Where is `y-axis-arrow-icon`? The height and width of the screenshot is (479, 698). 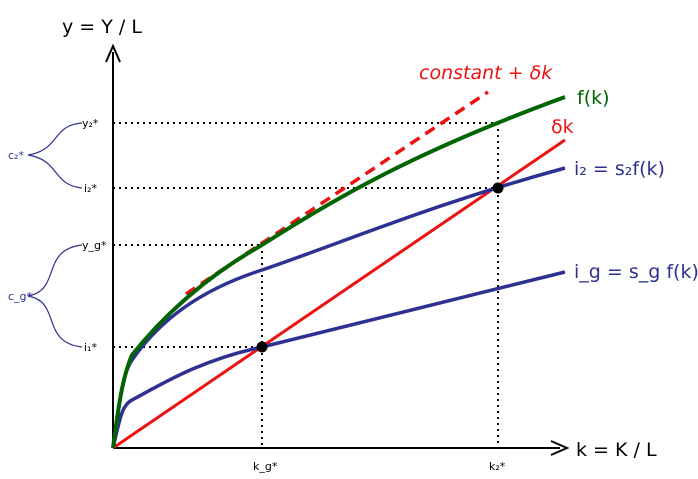 y-axis-arrow-icon is located at coordinates (113, 53).